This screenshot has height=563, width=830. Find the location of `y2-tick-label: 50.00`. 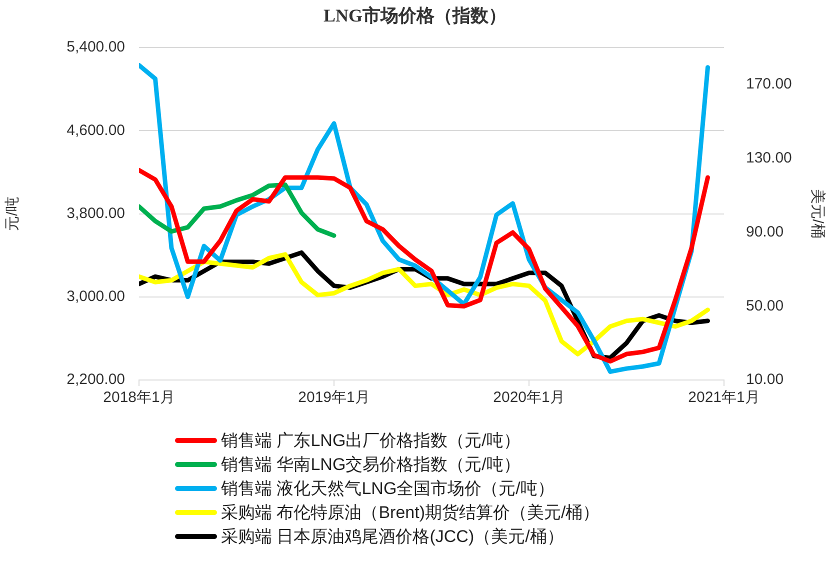

y2-tick-label: 50.00 is located at coordinates (765, 305).